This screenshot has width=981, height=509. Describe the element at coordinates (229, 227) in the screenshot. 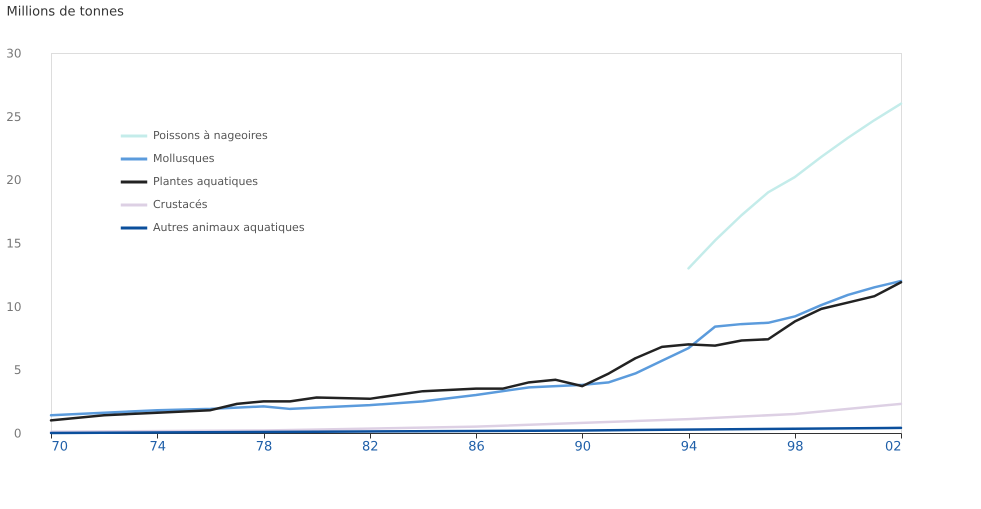

I see `legend-label: Autres animaux aquatiques` at that location.